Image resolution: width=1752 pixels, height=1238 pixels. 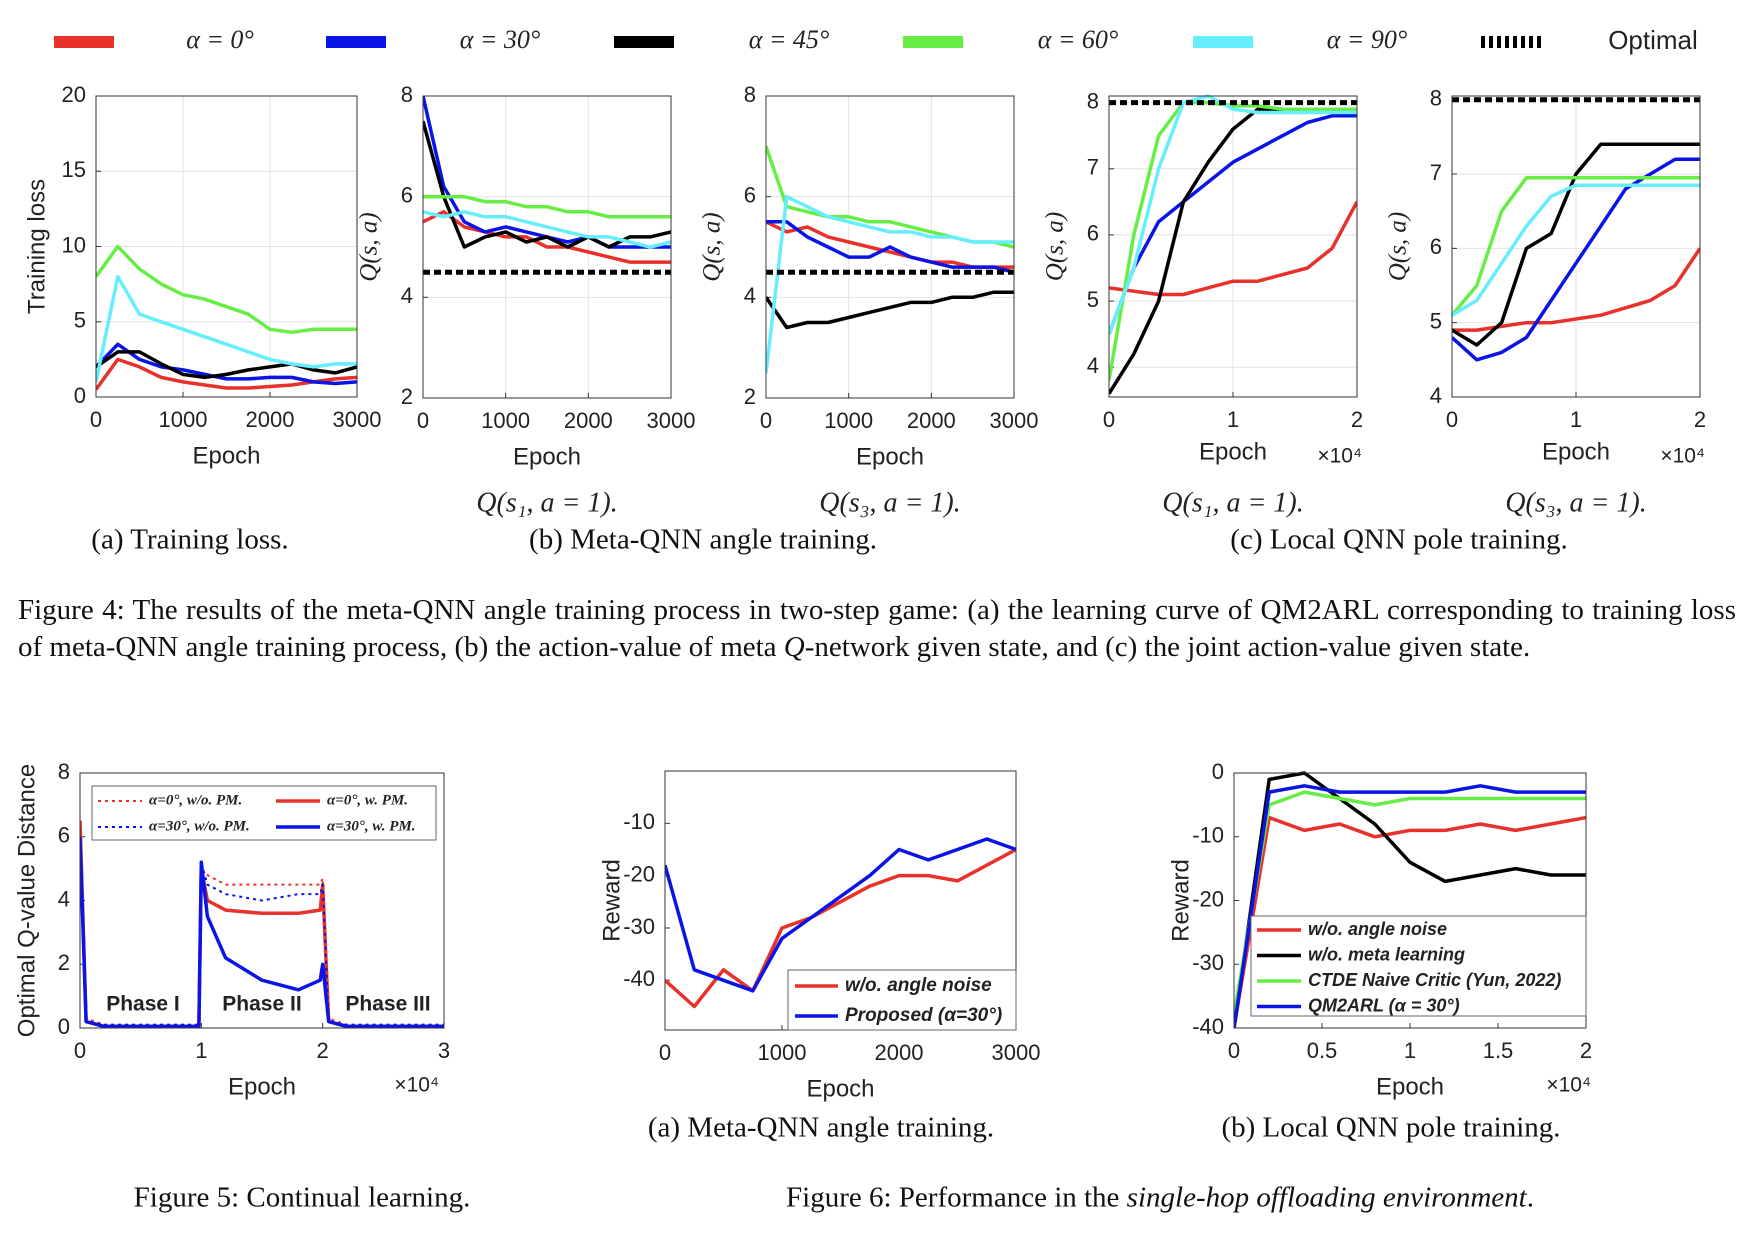 What do you see at coordinates (371, 826) in the screenshot?
I see `legend-label: α=30°, w. PM.` at bounding box center [371, 826].